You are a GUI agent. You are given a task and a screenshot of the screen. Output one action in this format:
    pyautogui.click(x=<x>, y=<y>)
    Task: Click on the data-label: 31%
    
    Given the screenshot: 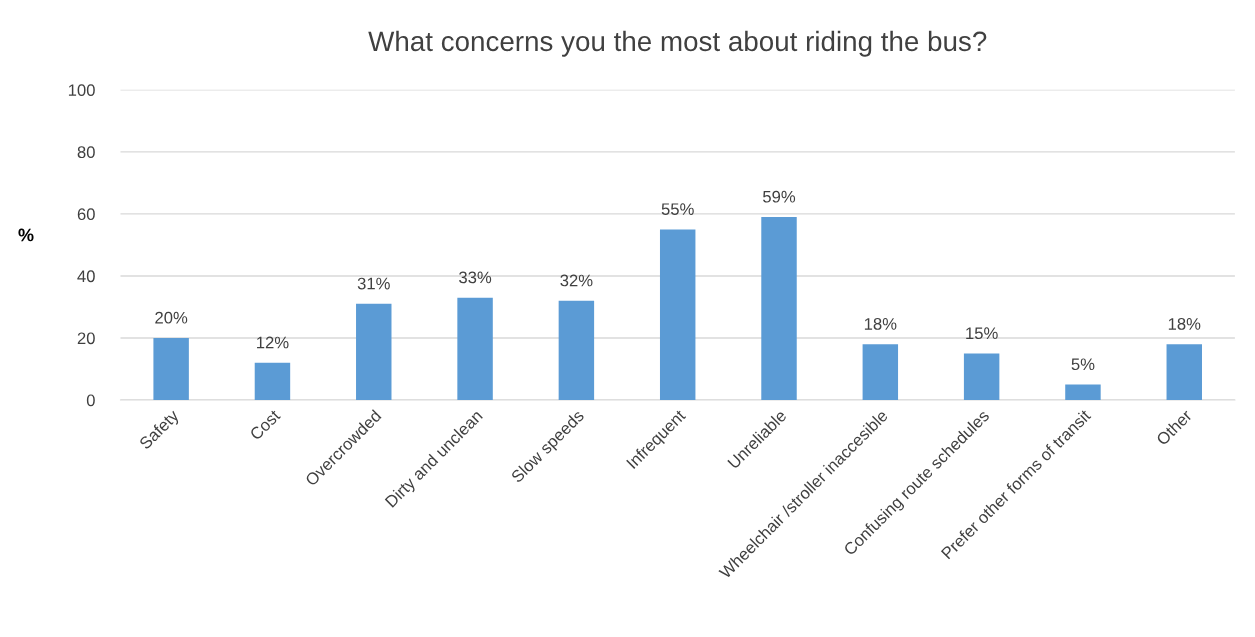 What is the action you would take?
    pyautogui.click(x=373, y=283)
    